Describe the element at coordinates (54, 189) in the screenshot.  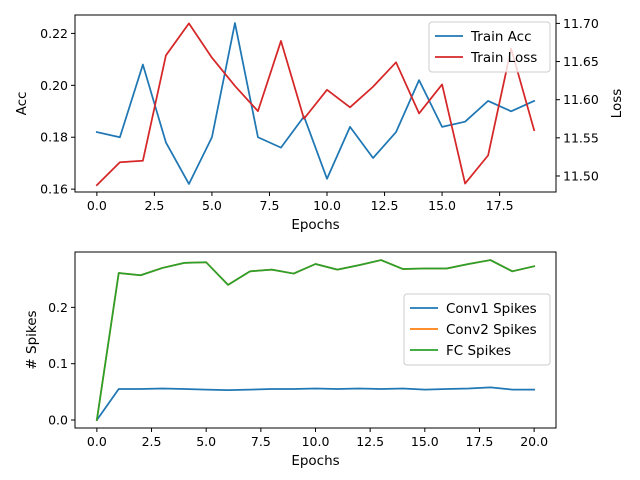
I see `y-tick-label: 0.16` at that location.